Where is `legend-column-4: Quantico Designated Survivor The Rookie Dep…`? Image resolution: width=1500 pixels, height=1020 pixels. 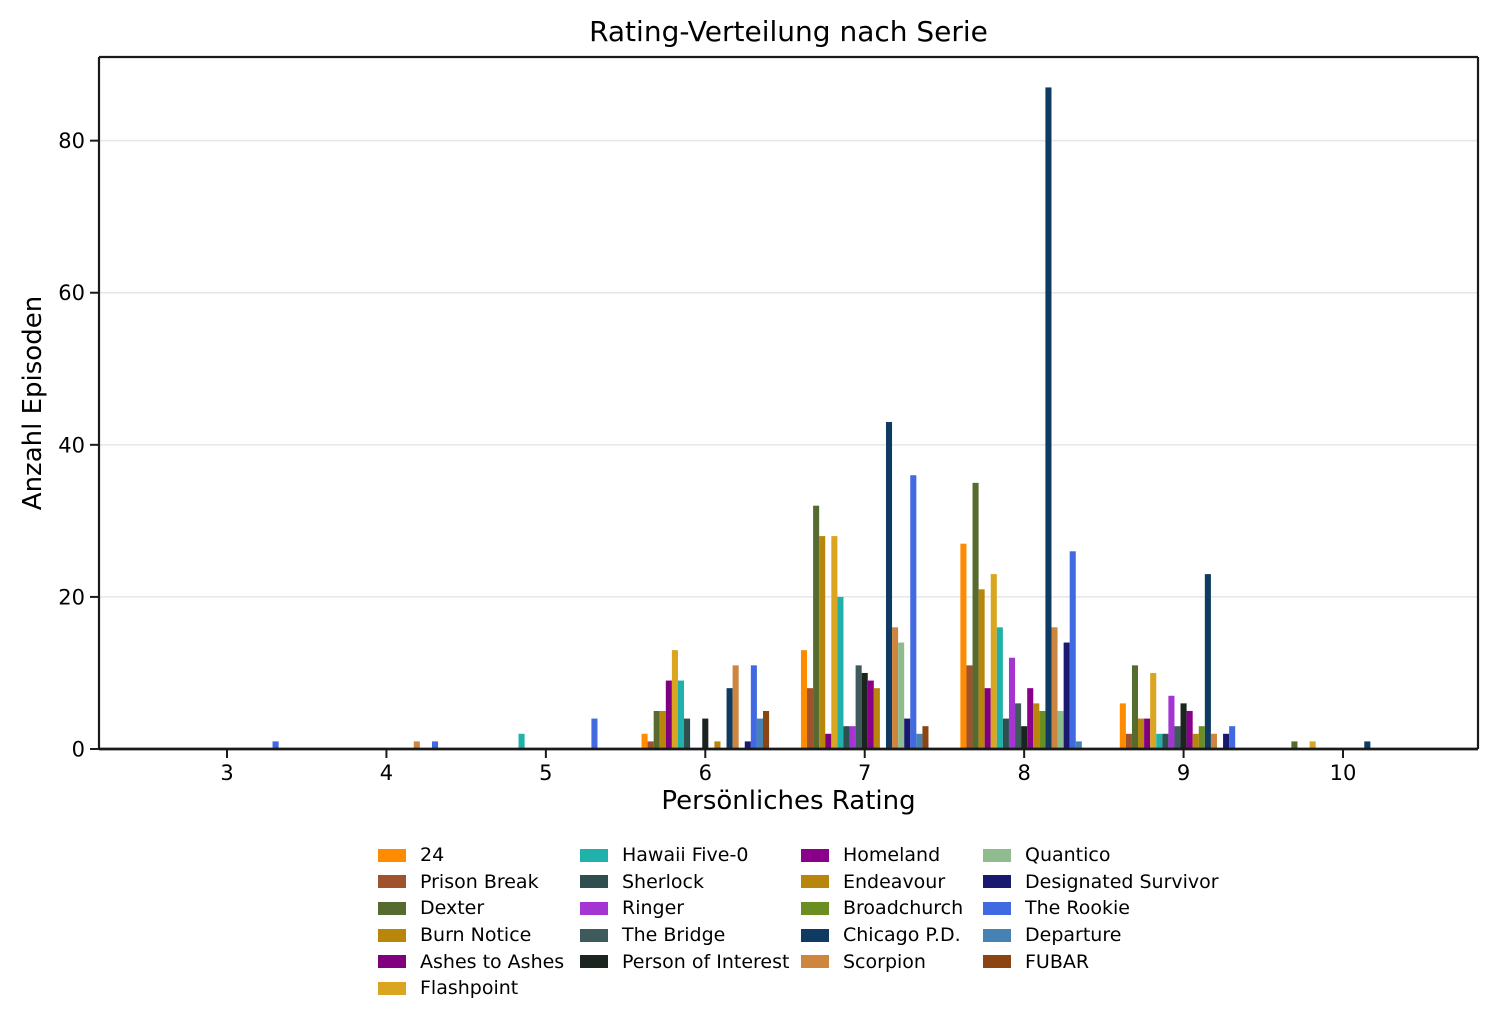
legend-column-4: Quantico Designated Survivor The Rookie Dep… is located at coordinates (1101, 908).